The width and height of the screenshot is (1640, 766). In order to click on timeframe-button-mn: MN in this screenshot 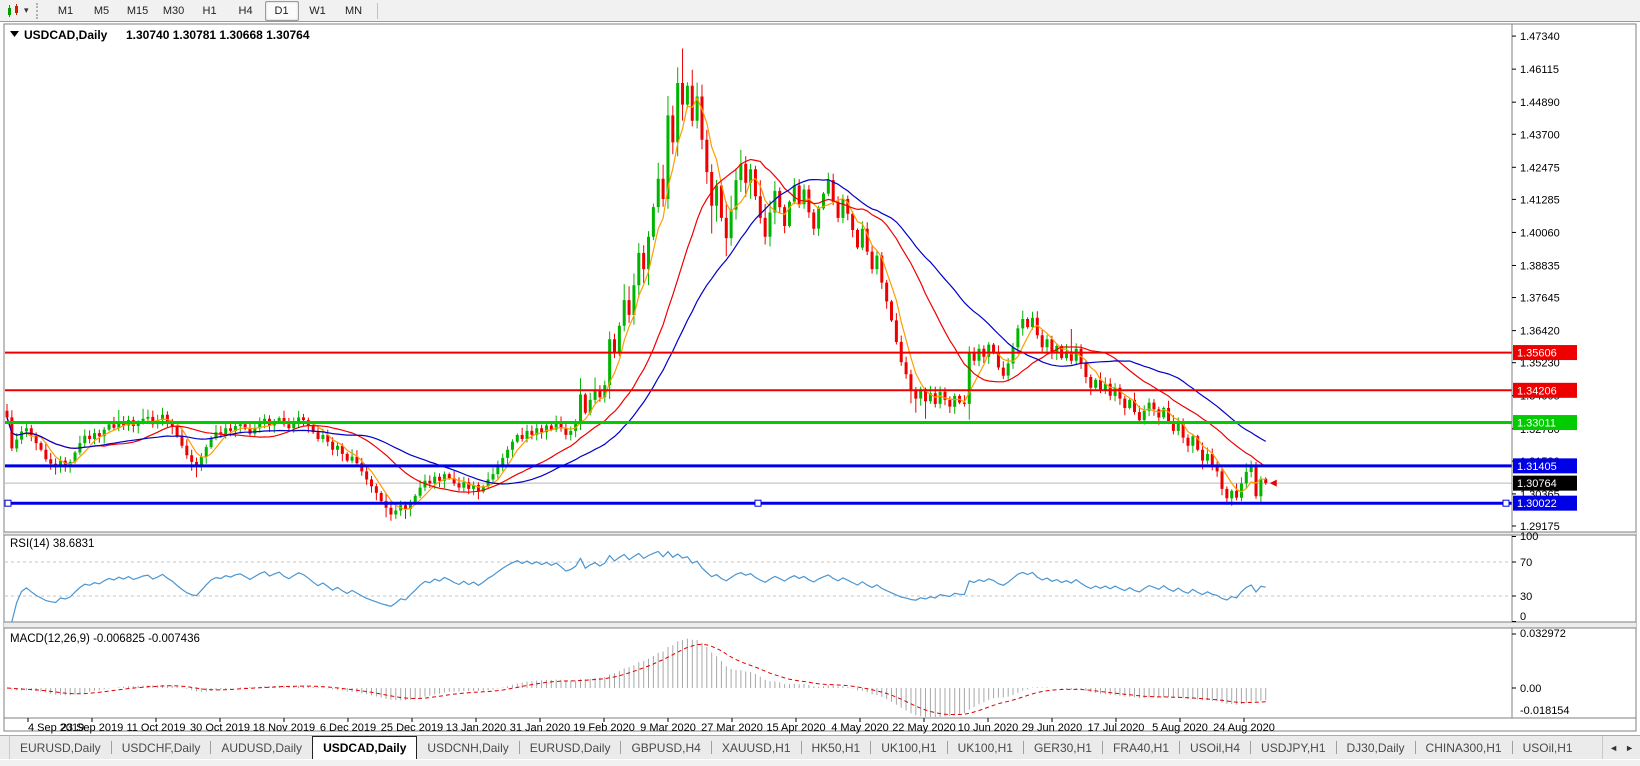, I will do `click(353, 10)`.